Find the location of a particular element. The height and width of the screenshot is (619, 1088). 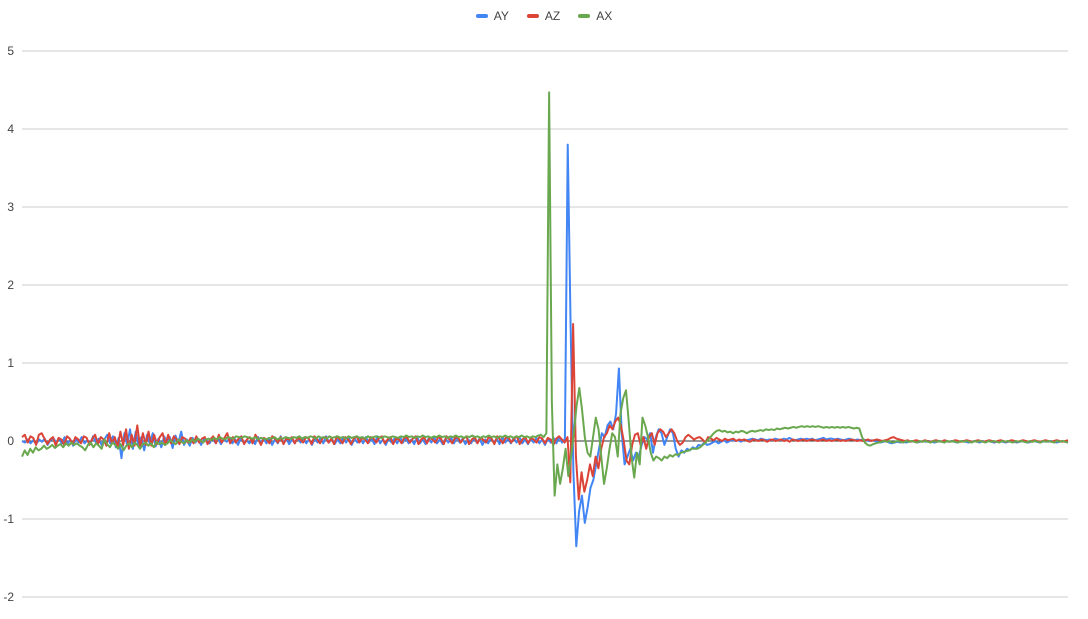

legend-swatch-ay is located at coordinates (481, 16).